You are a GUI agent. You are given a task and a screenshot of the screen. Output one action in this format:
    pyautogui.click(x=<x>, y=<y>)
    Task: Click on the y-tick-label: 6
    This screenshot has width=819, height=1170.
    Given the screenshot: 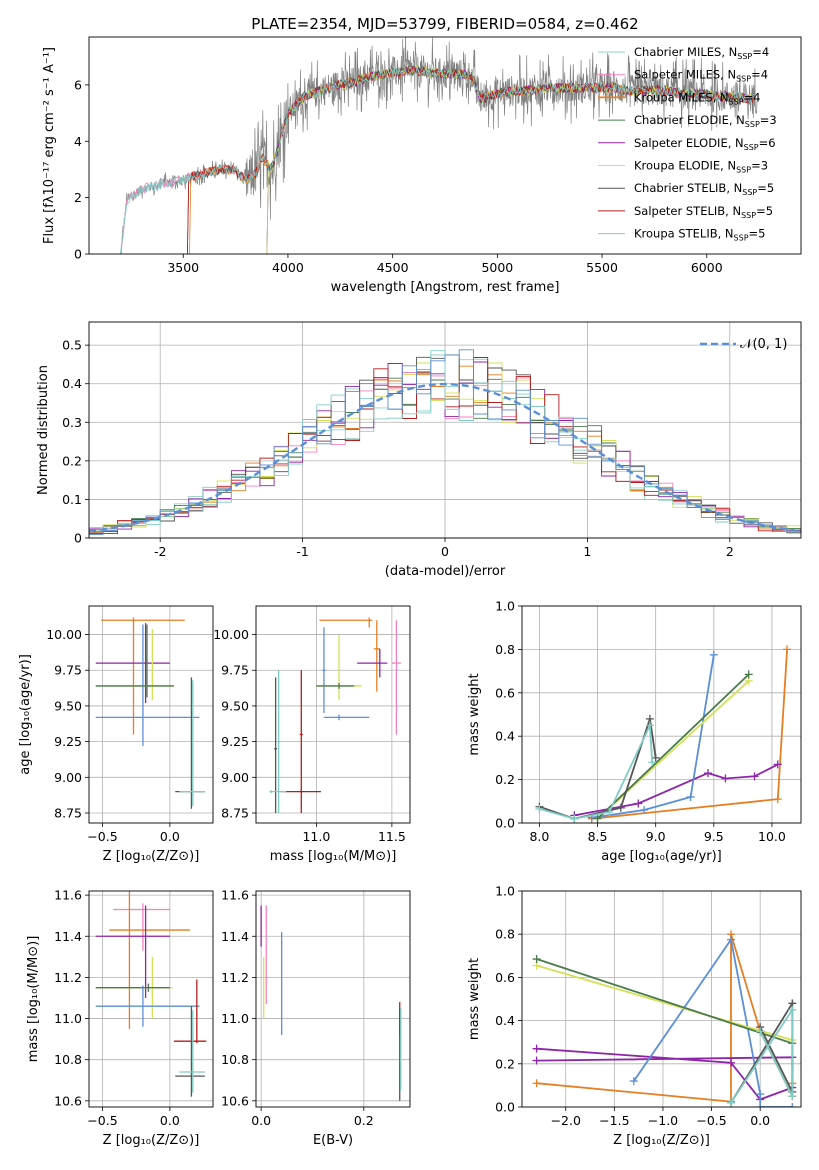 What is the action you would take?
    pyautogui.click(x=78, y=84)
    